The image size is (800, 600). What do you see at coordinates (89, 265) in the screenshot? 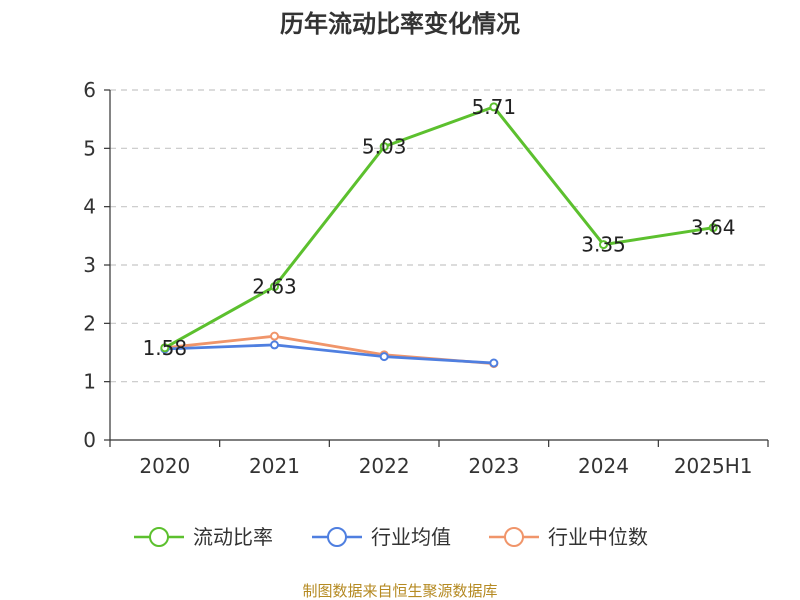
I see `y-tick-label: 3` at bounding box center [89, 265].